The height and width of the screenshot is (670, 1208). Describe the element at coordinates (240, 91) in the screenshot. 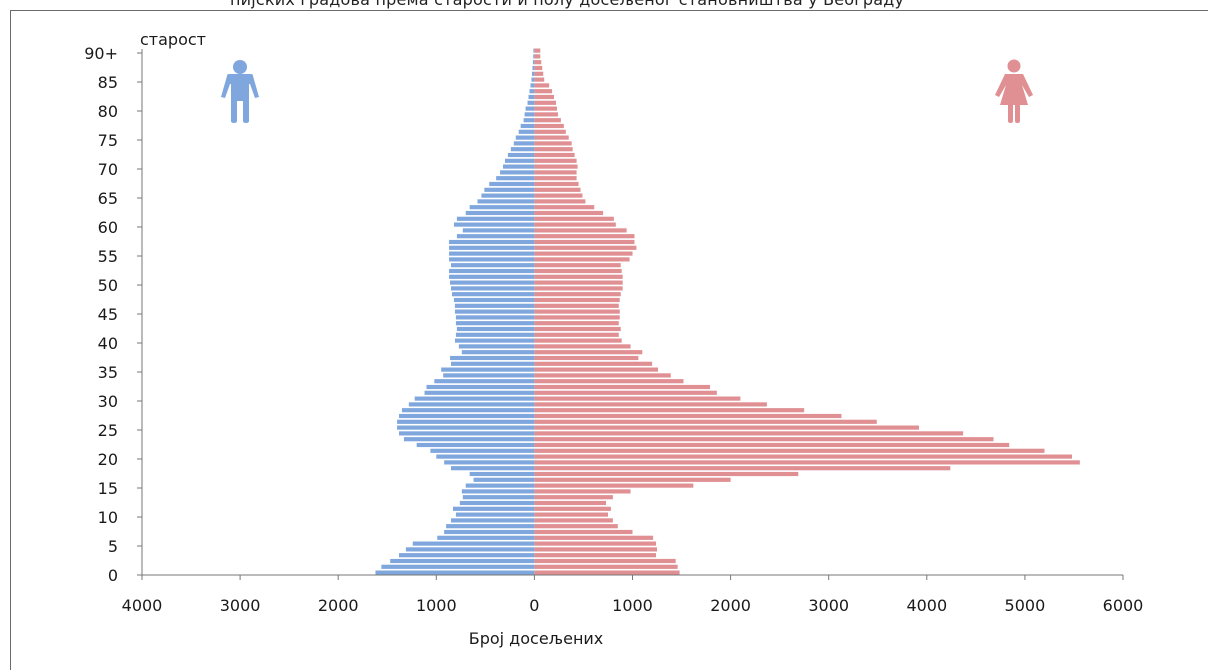

I see `male-figure-icon` at that location.